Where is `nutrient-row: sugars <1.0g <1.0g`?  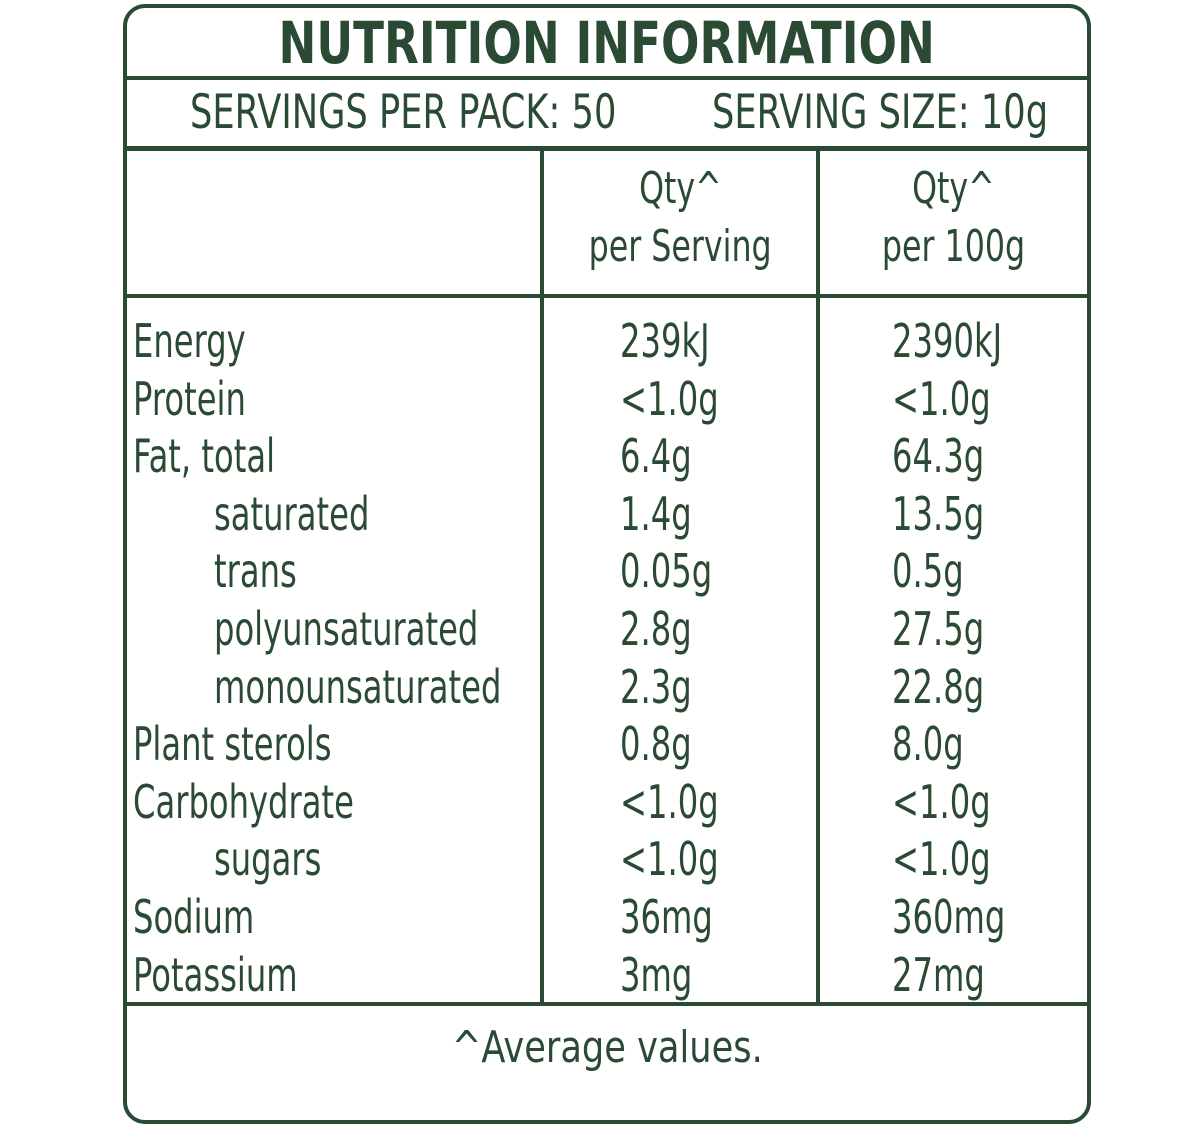 nutrient-row: sugars <1.0g <1.0g is located at coordinates (600, 861).